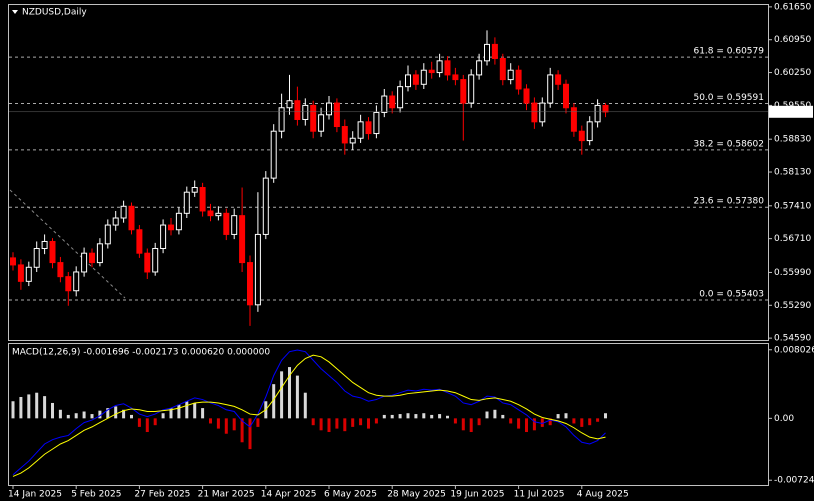 The height and width of the screenshot is (501, 814). Describe the element at coordinates (794, 481) in the screenshot. I see `y-tick-label: -0.007243` at that location.